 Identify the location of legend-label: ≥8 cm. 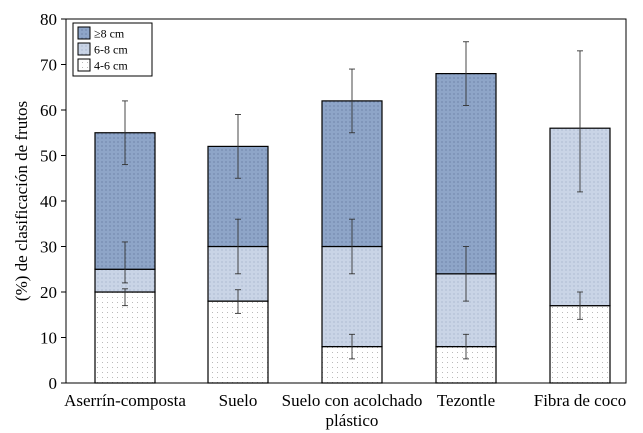
(109, 34).